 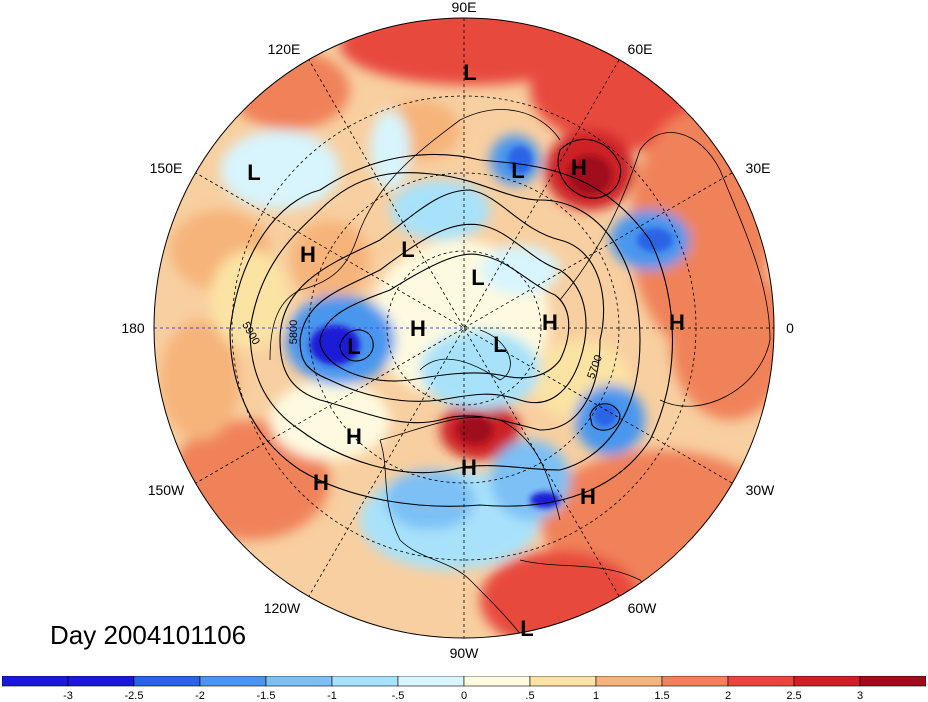 What do you see at coordinates (332, 696) in the screenshot?
I see `colorbar-tick-label: -1` at bounding box center [332, 696].